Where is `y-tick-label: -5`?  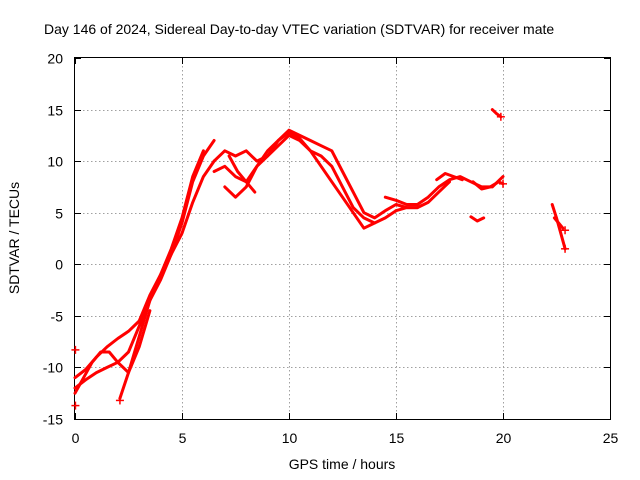 y-tick-label: -5 is located at coordinates (57, 317).